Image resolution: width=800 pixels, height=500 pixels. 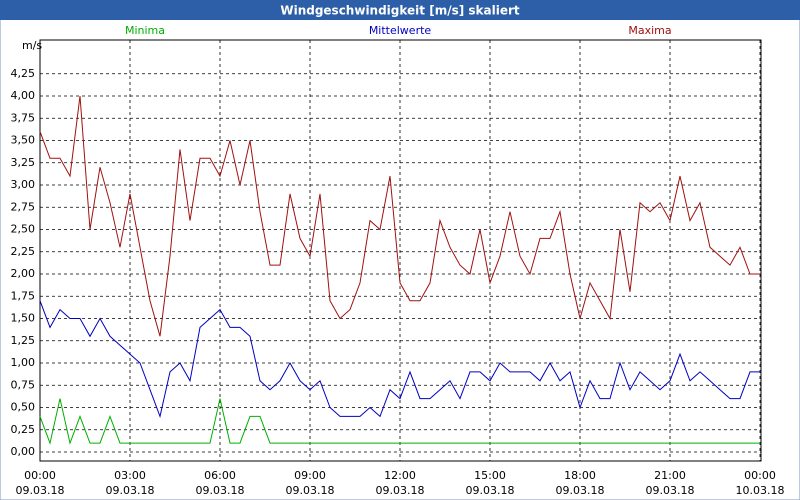 I want to click on legend-label: Minima, so click(x=145, y=30).